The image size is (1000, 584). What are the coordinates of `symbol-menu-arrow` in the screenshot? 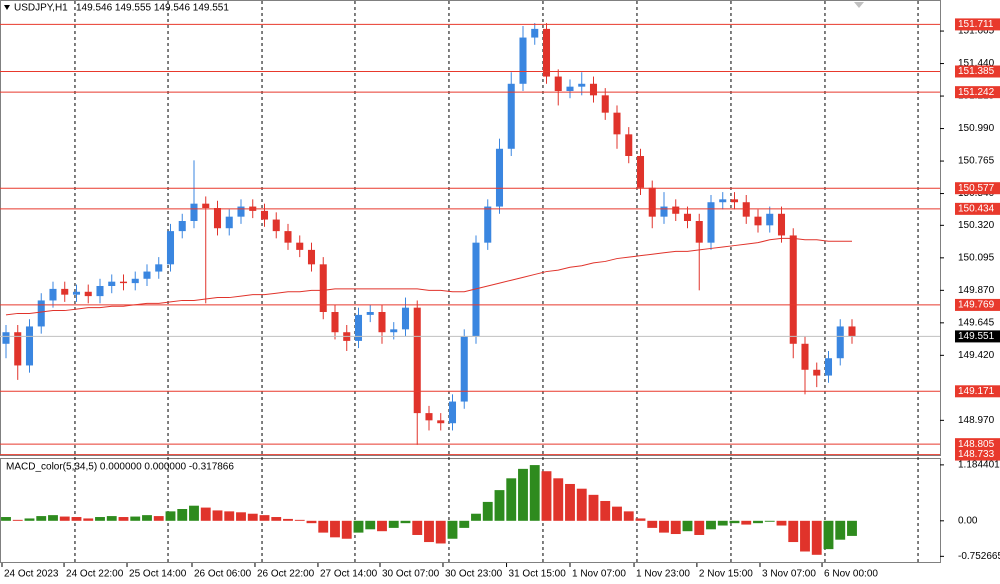 It's located at (7, 7).